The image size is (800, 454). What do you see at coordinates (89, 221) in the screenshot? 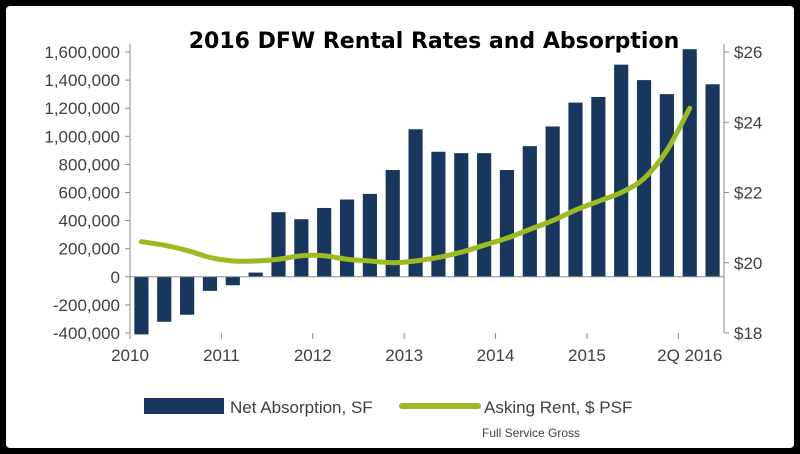
I see `left-tick-label: 400,000` at bounding box center [89, 221].